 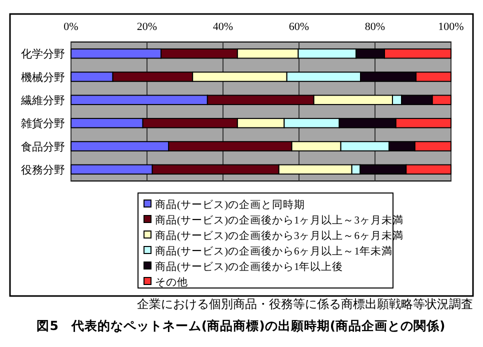 I want to click on y-tick-label: 食品分野, so click(x=43, y=147).